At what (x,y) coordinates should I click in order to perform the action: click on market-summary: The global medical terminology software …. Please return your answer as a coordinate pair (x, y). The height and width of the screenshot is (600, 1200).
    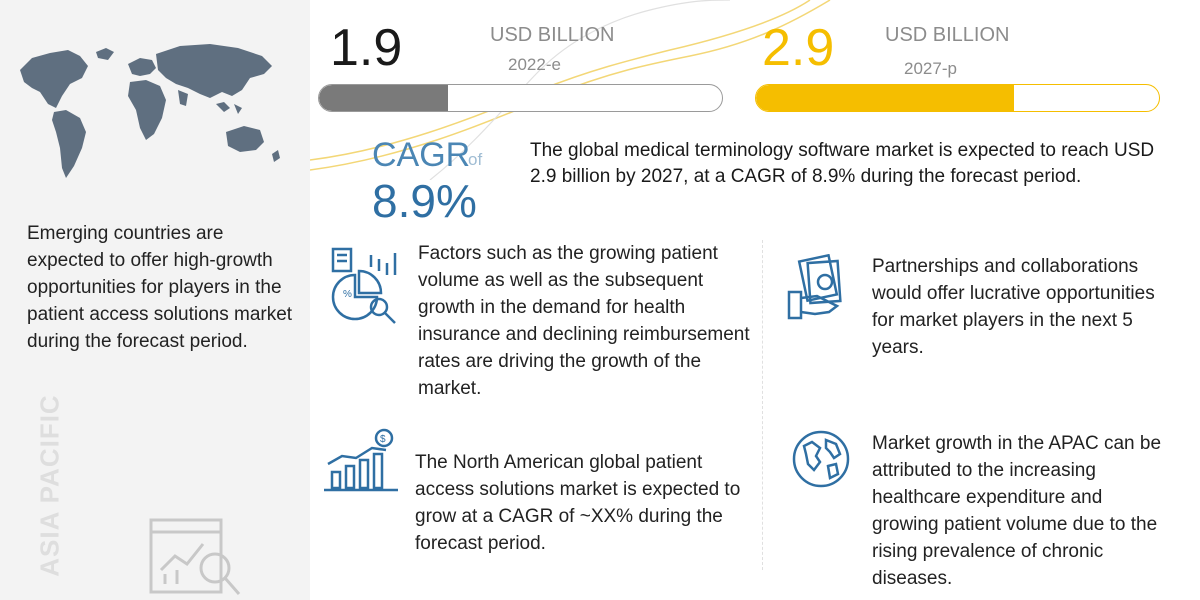
    Looking at the image, I should click on (842, 163).